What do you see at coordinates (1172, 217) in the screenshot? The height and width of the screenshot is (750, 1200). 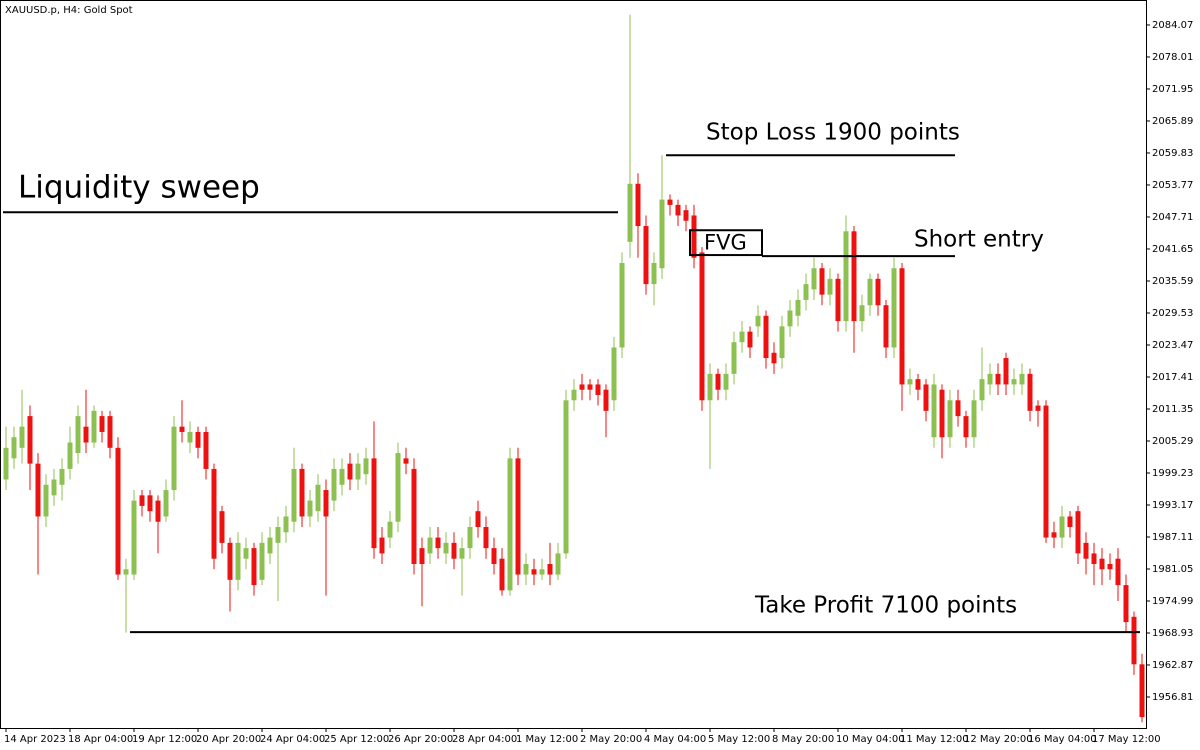 I see `y-tick-label: 2047.71` at bounding box center [1172, 217].